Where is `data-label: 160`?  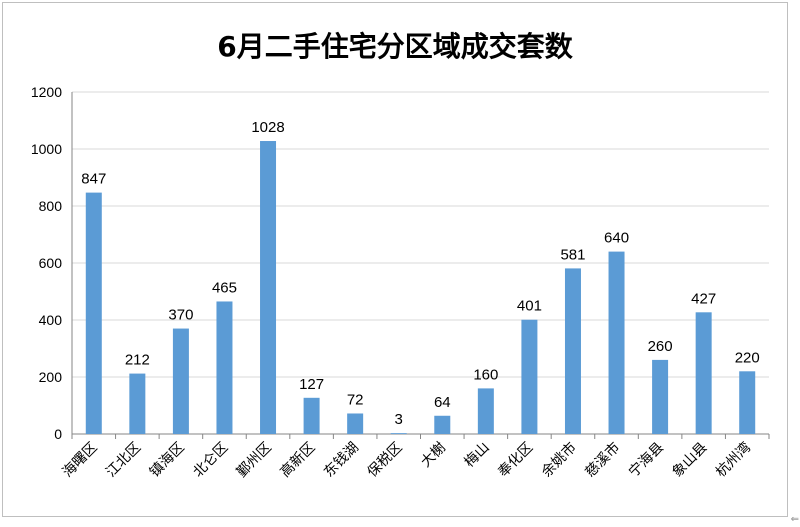 data-label: 160 is located at coordinates (485, 374).